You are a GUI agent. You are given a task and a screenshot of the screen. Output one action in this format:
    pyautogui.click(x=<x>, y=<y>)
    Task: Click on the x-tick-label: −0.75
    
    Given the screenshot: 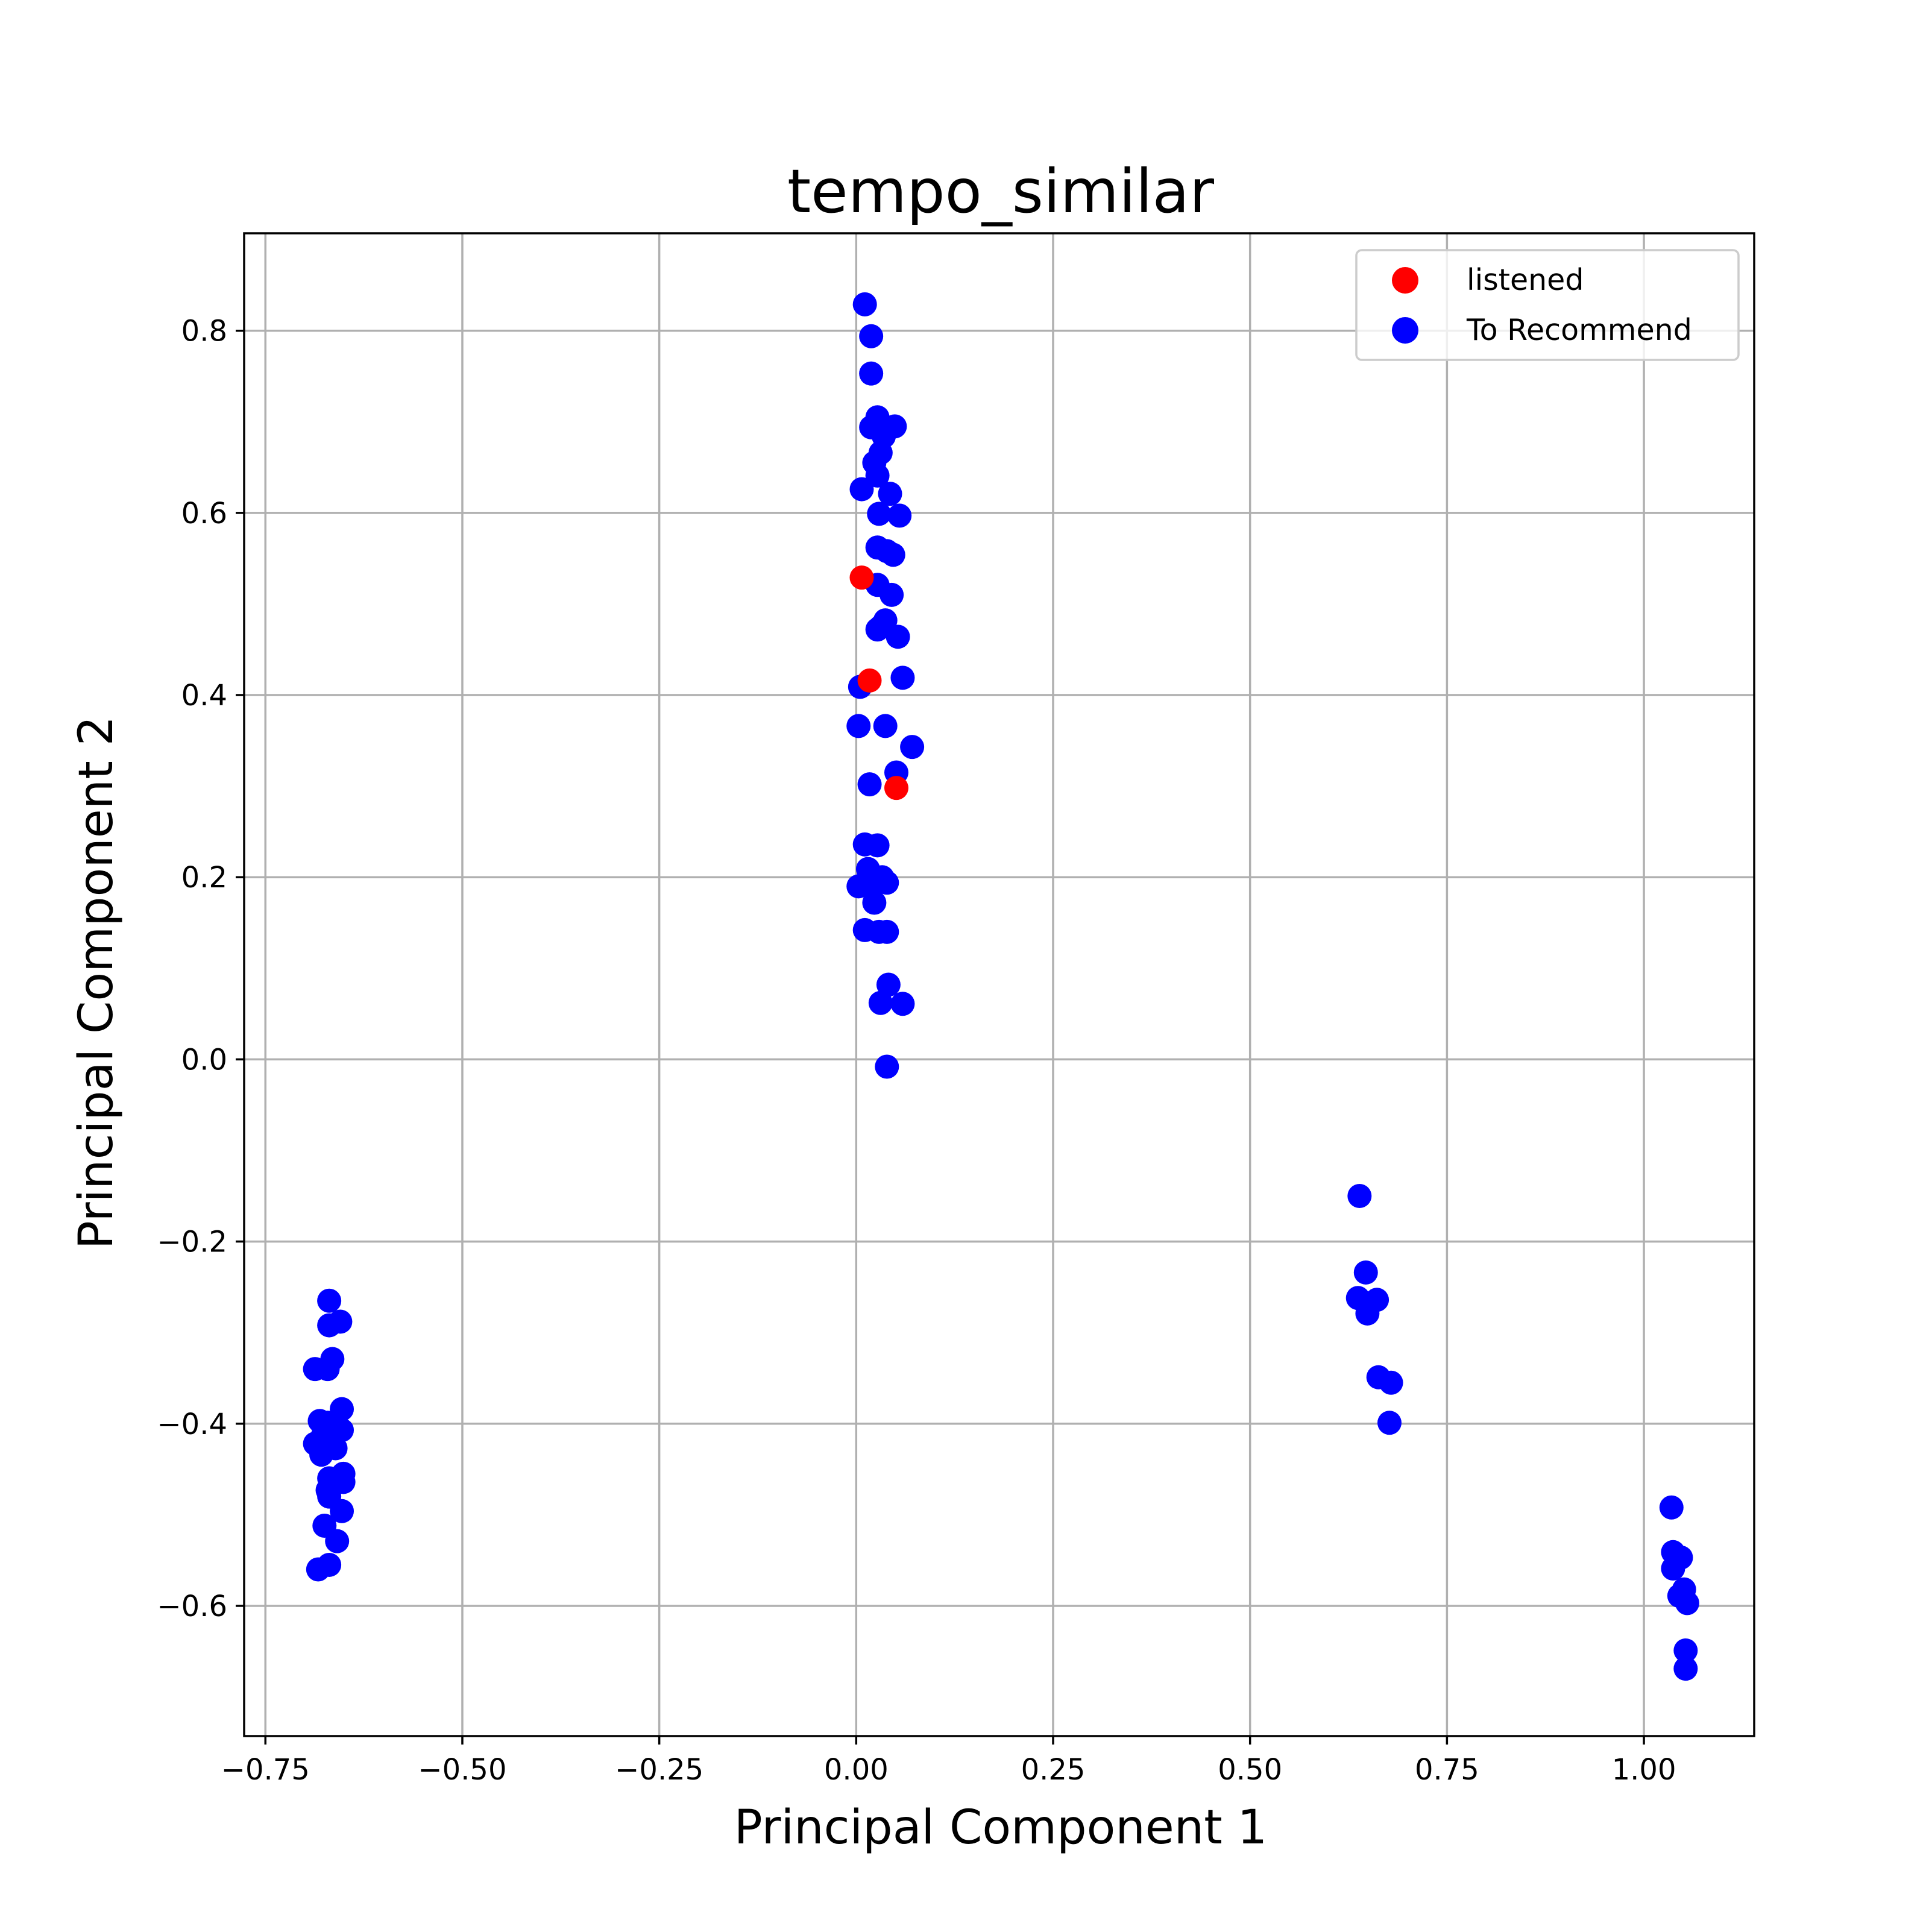 What is the action you would take?
    pyautogui.click(x=265, y=1770)
    